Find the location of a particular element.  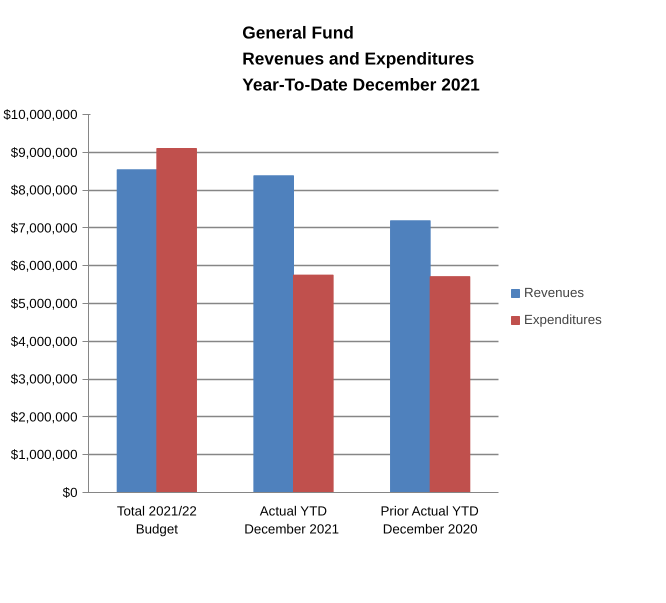

x-tick-label: Total 2021/22 Budget is located at coordinates (156, 520).